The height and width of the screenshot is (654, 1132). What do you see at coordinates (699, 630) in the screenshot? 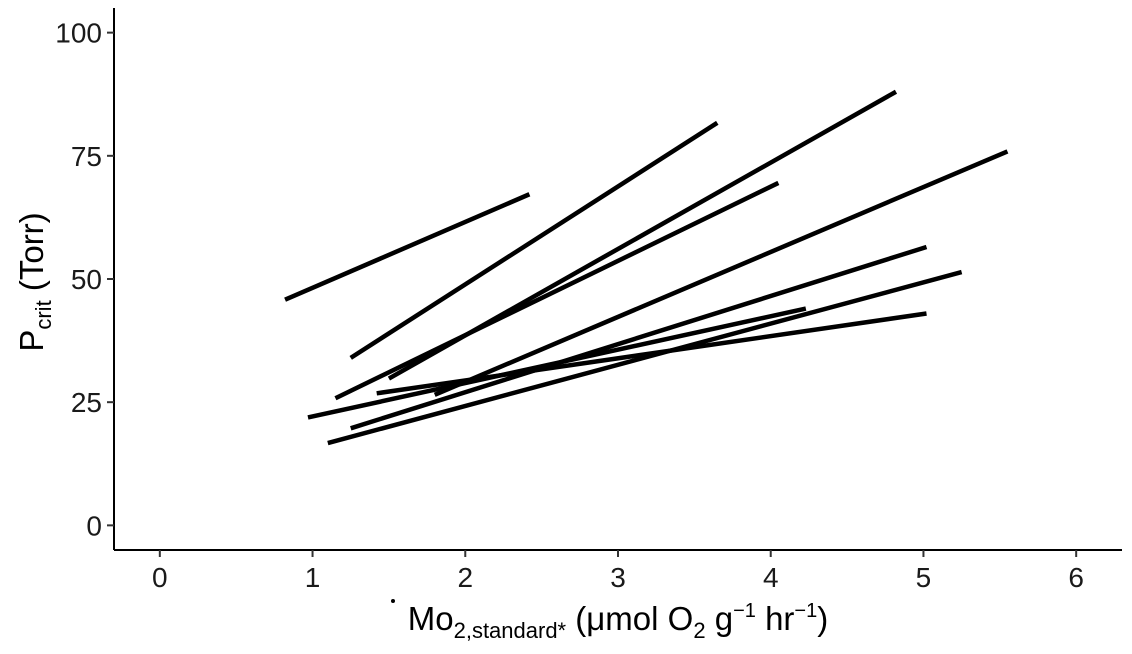
I see `x-axis-title-o2-sub: 2` at bounding box center [699, 630].